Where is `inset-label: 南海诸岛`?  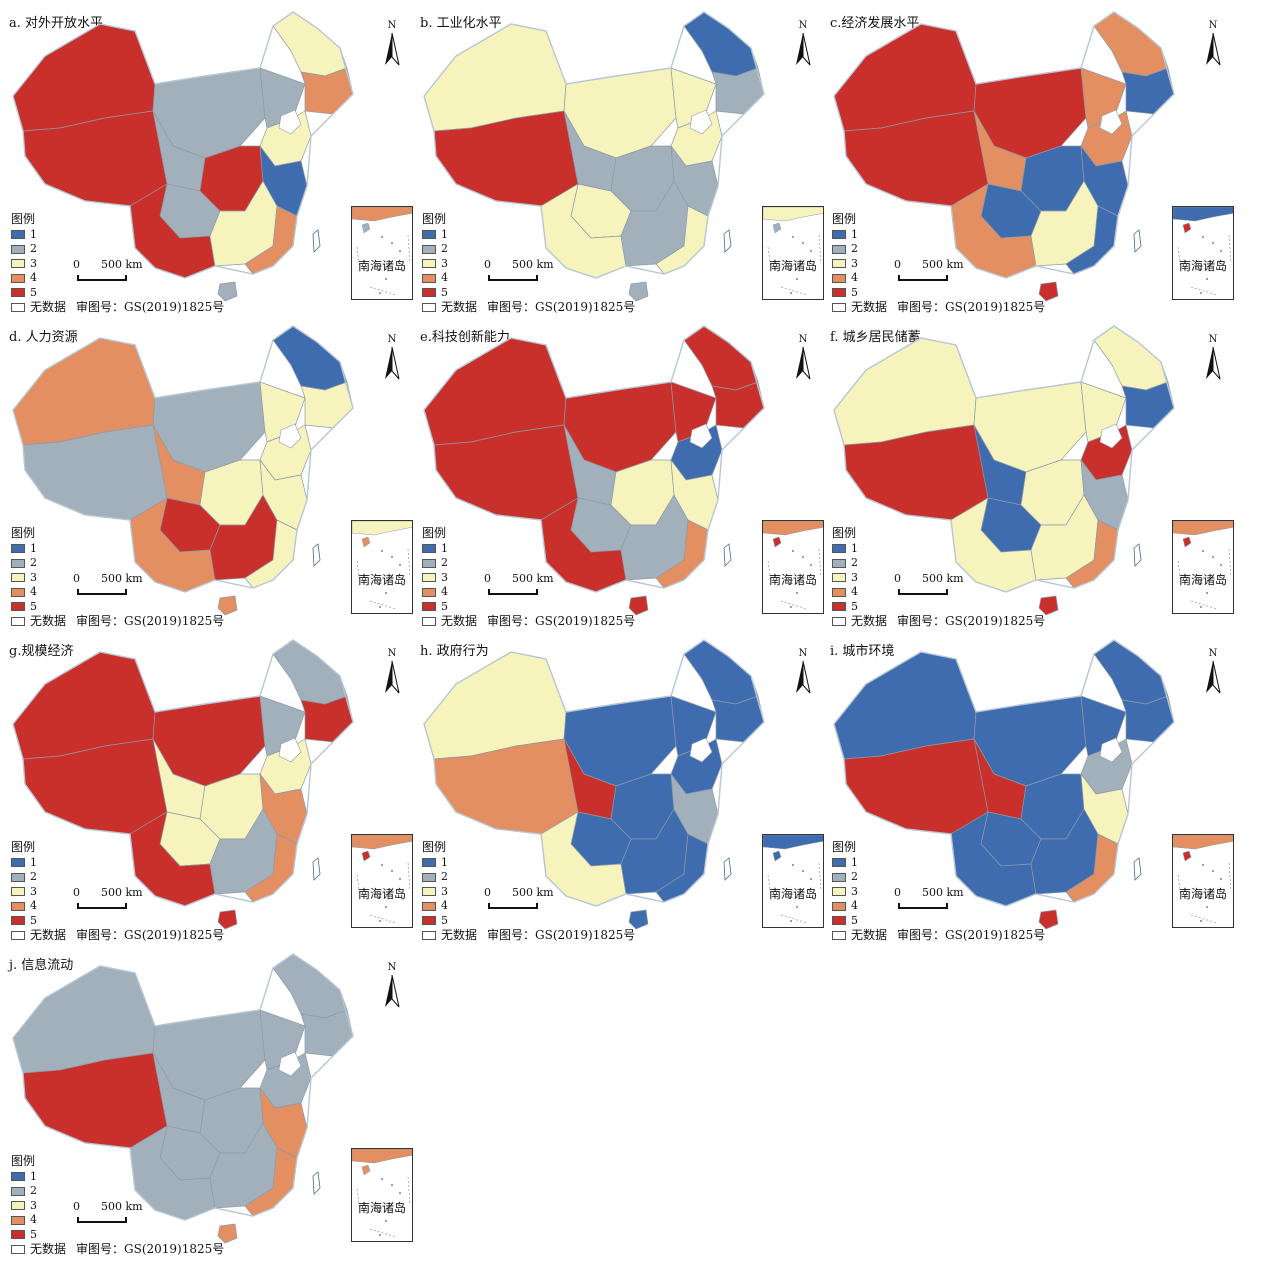 inset-label: 南海诸岛 is located at coordinates (792, 266).